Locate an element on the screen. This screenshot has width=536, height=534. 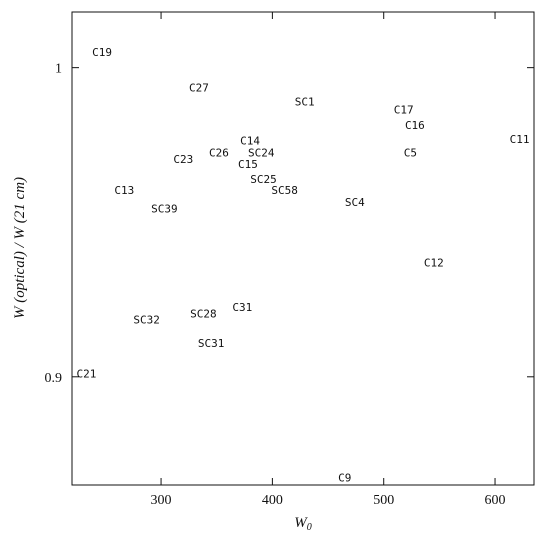
point-label: C15 is located at coordinates (248, 164).